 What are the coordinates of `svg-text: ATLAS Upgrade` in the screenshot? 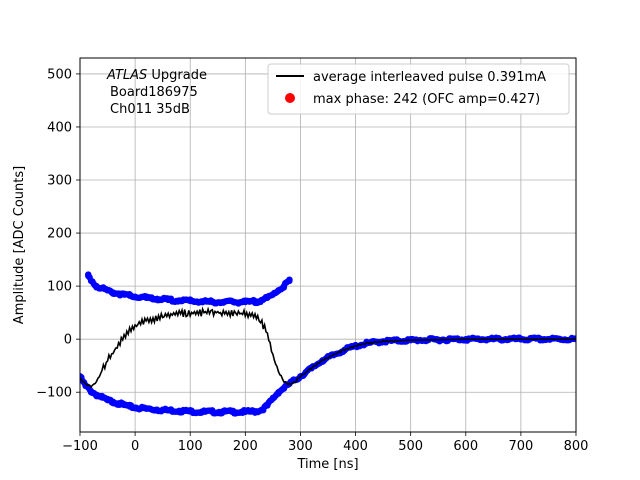 It's located at (156, 75).